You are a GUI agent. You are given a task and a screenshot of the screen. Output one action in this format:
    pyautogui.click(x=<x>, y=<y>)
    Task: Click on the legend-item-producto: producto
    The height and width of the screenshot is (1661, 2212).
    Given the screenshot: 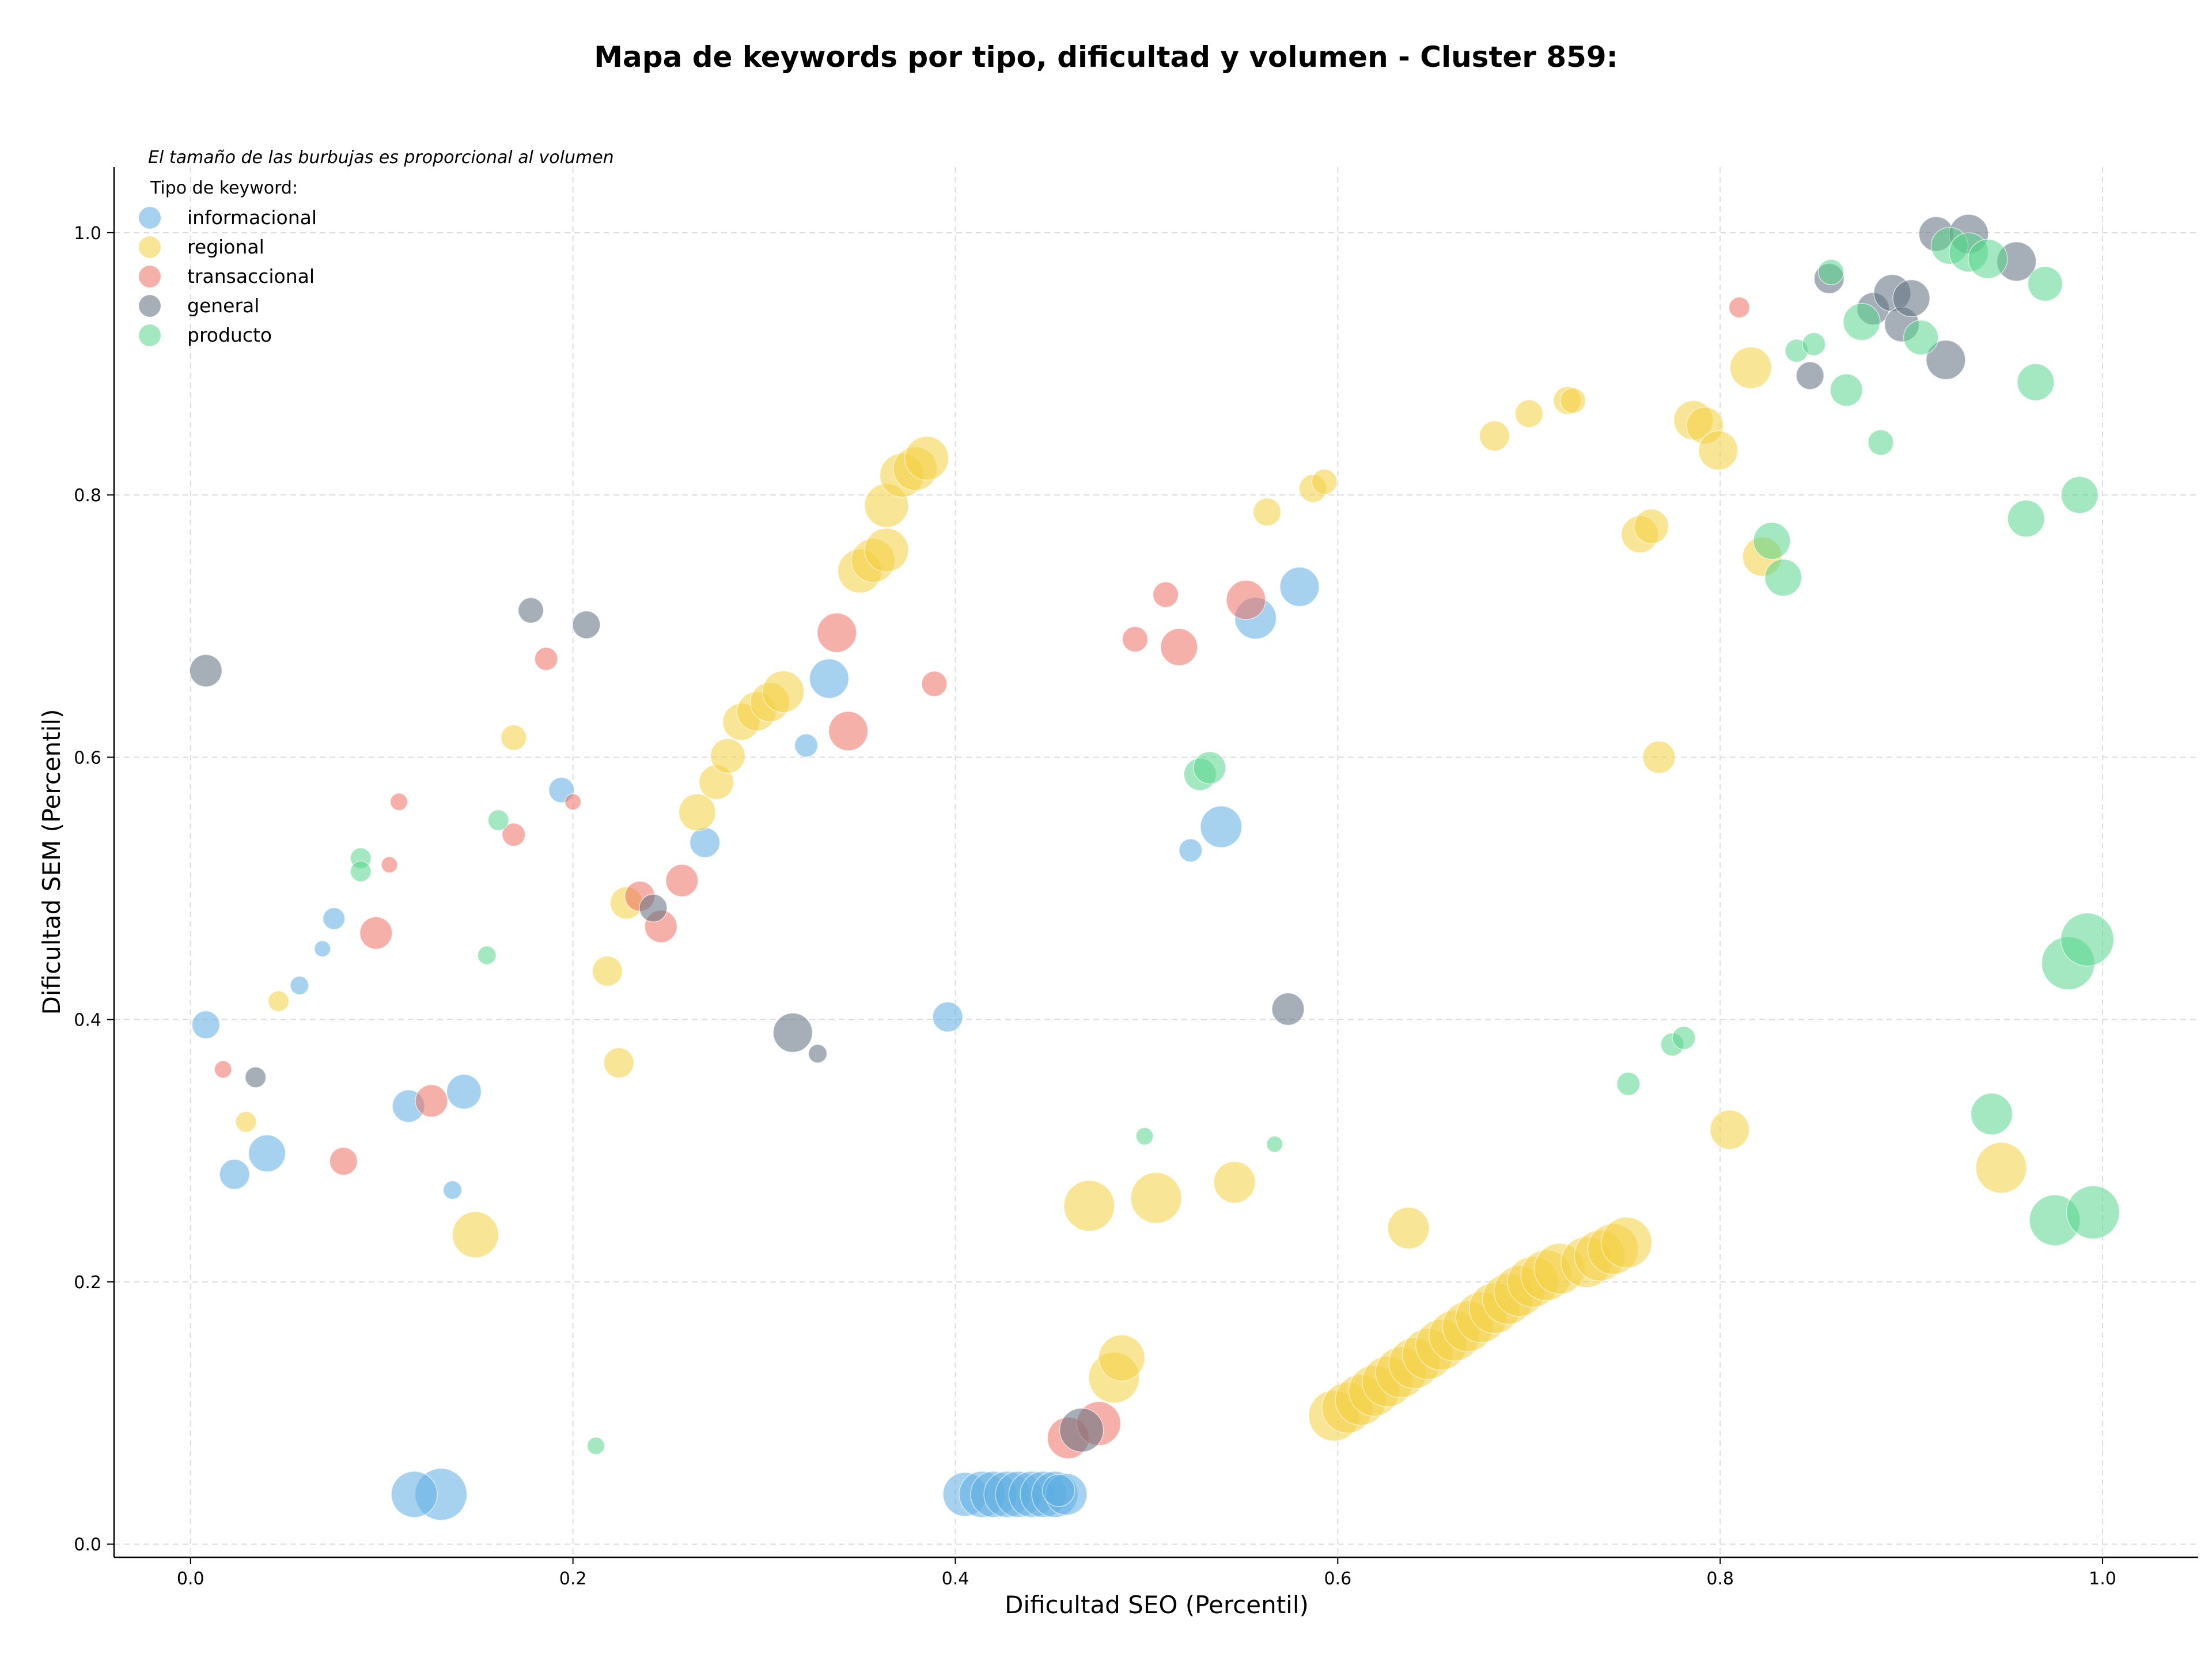 What is the action you would take?
    pyautogui.click(x=375, y=335)
    